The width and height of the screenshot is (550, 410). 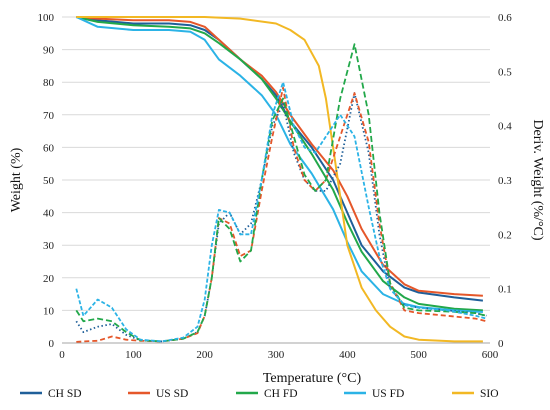 I want to click on y-right-tick-label-4: 0.4, so click(x=505, y=127).